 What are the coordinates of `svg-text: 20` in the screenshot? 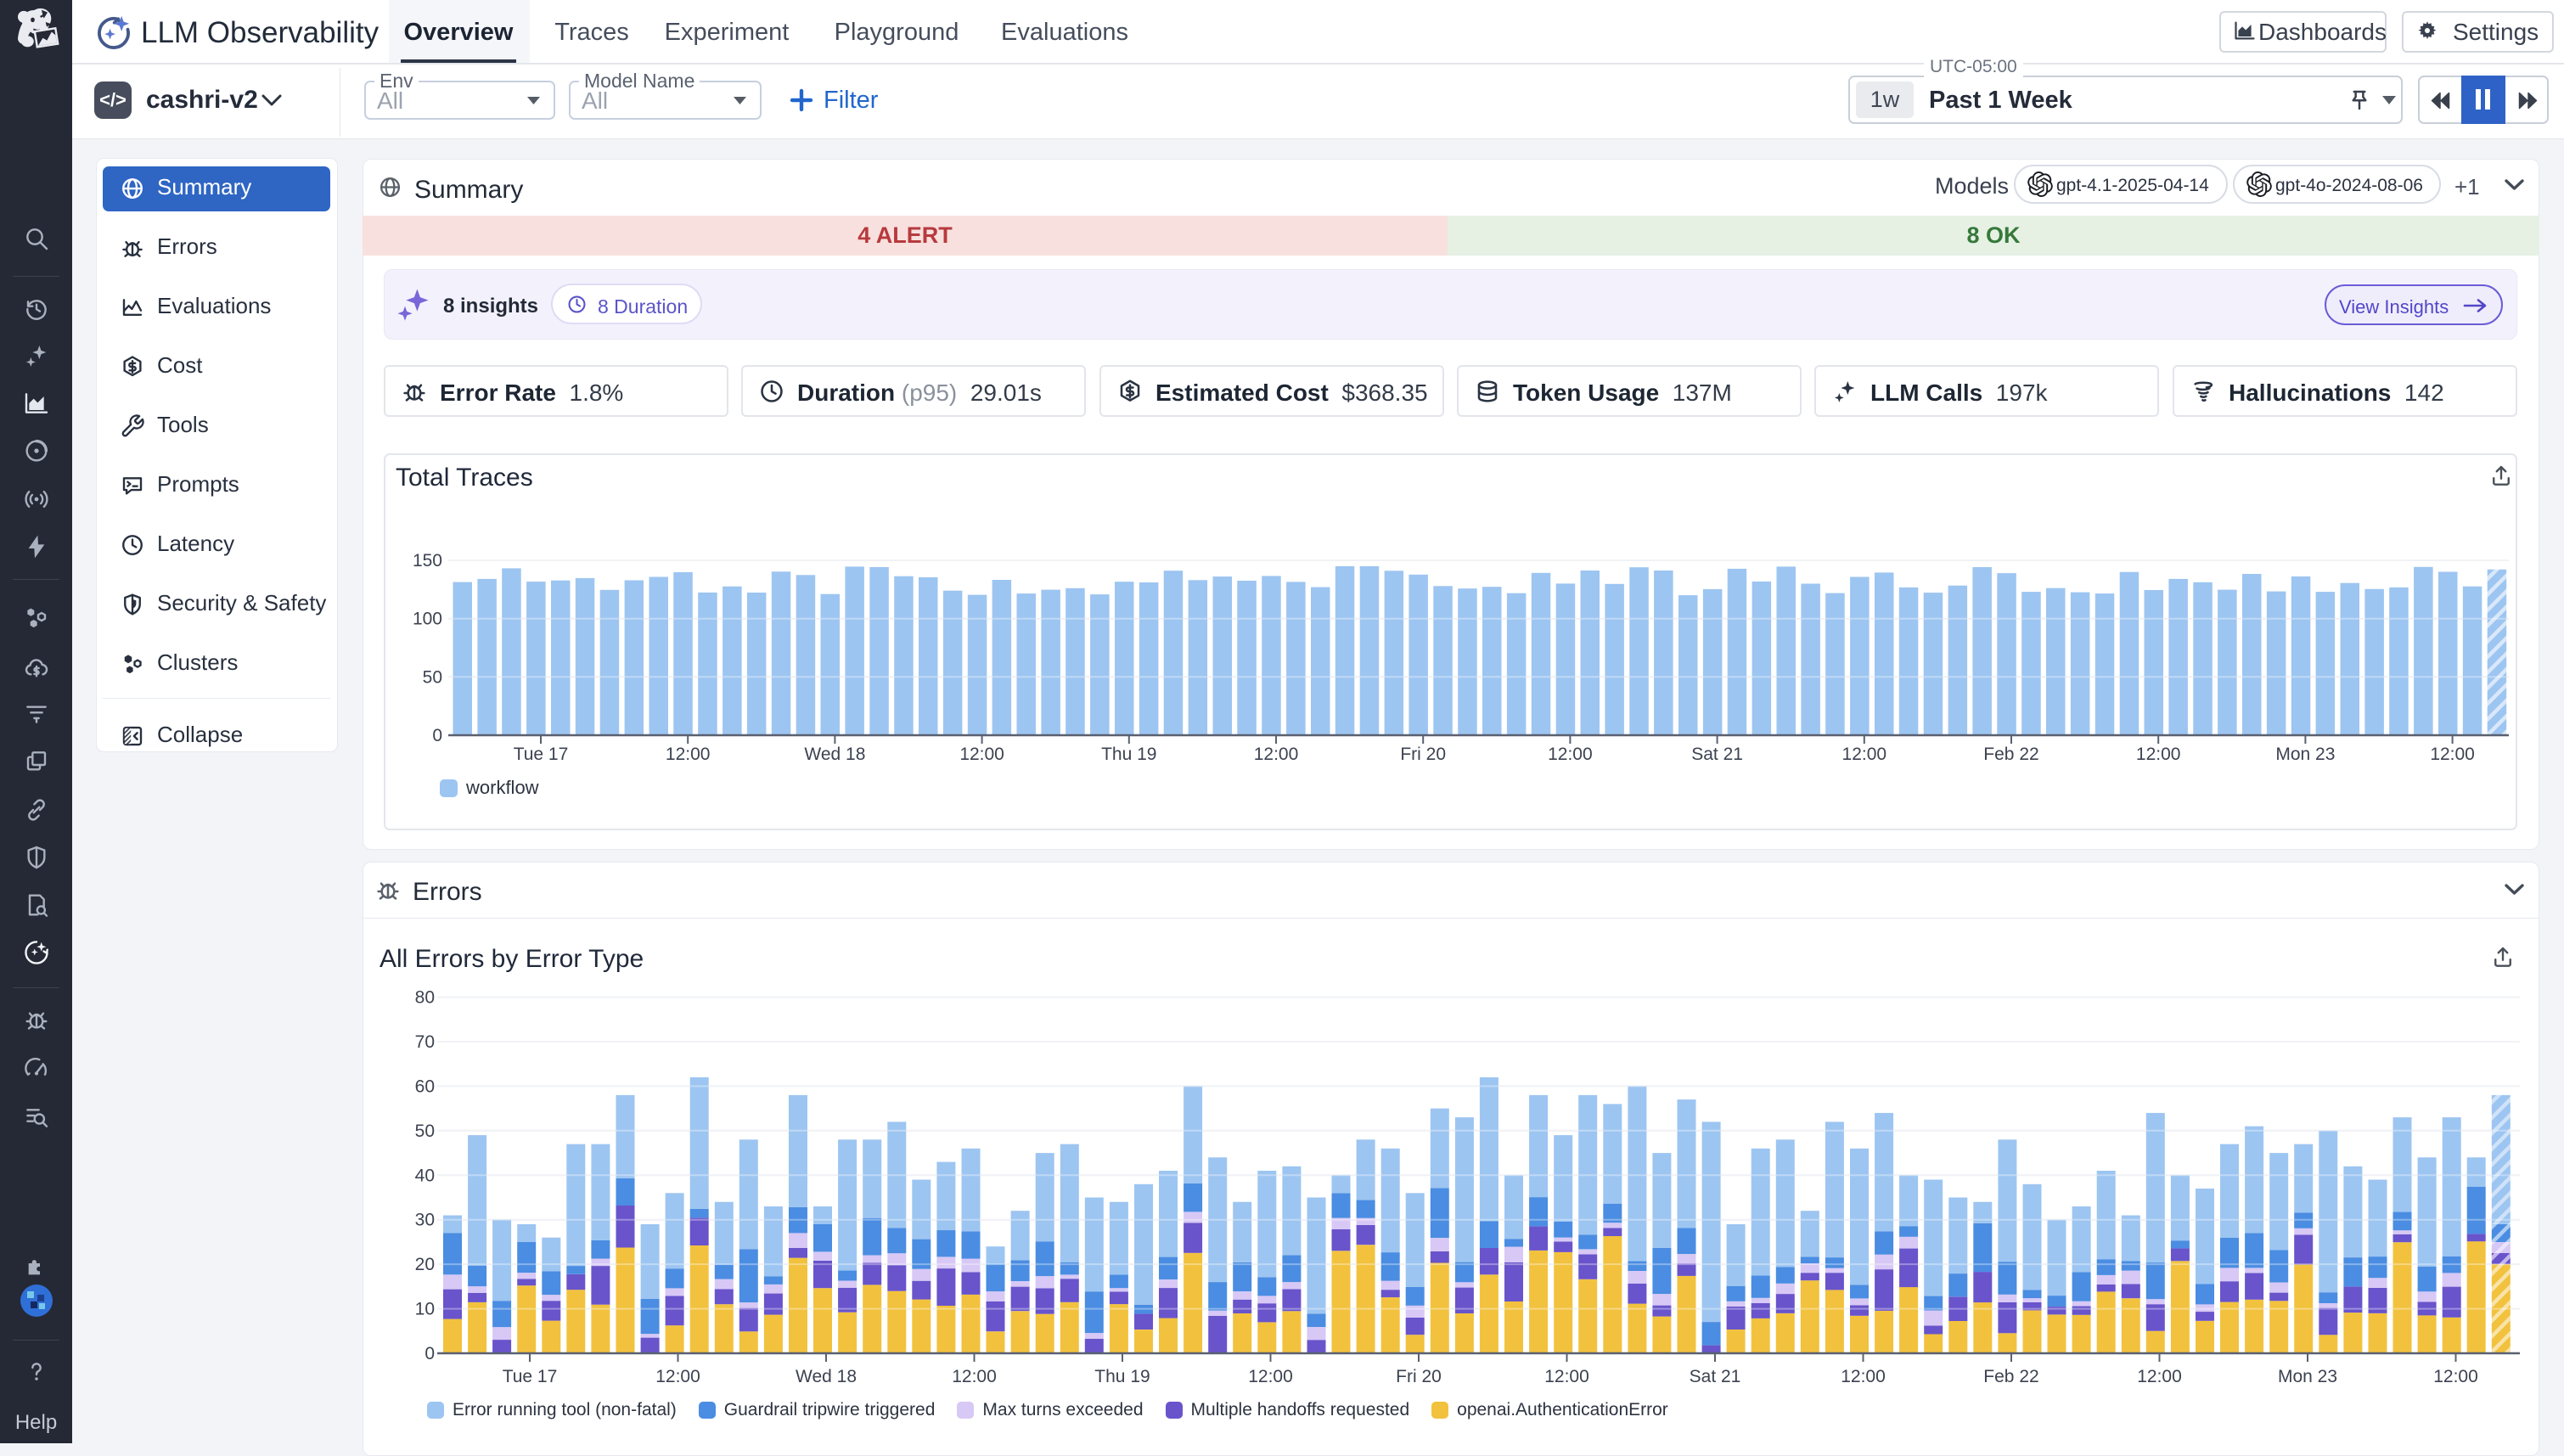 It's located at (425, 1264).